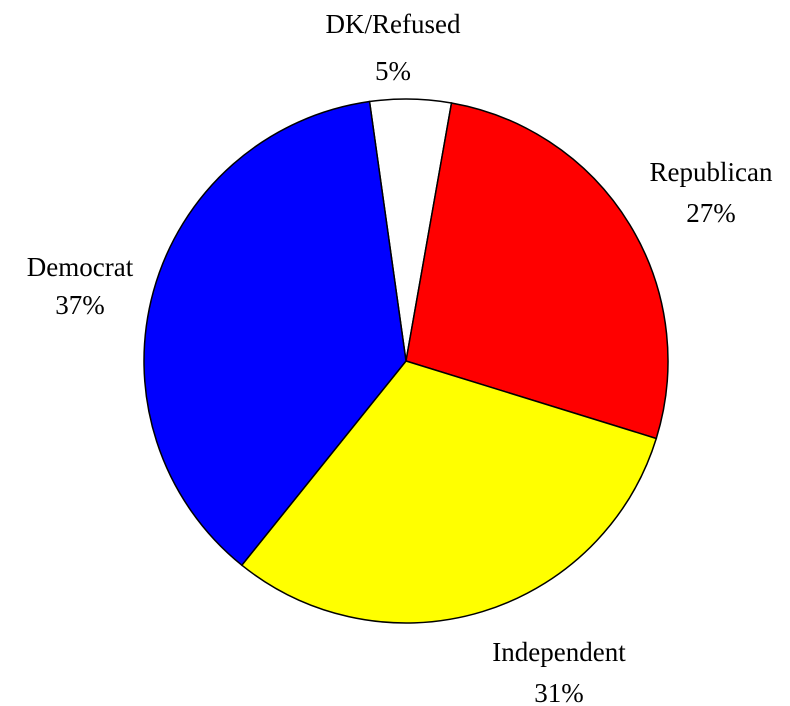  What do you see at coordinates (393, 24) in the screenshot?
I see `slice-label-dk-refused: DK/Refused` at bounding box center [393, 24].